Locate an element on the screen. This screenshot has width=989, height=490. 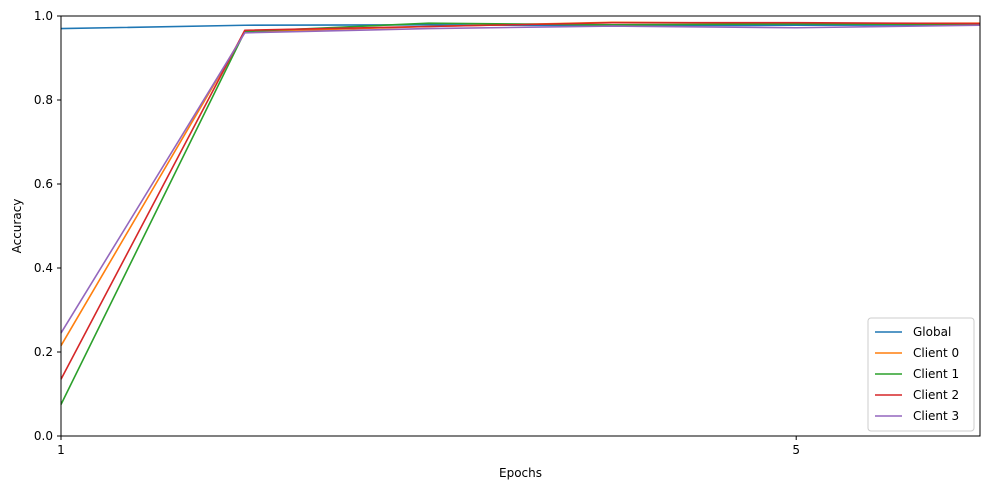
y-tick-label: 1.0 is located at coordinates (43, 16).